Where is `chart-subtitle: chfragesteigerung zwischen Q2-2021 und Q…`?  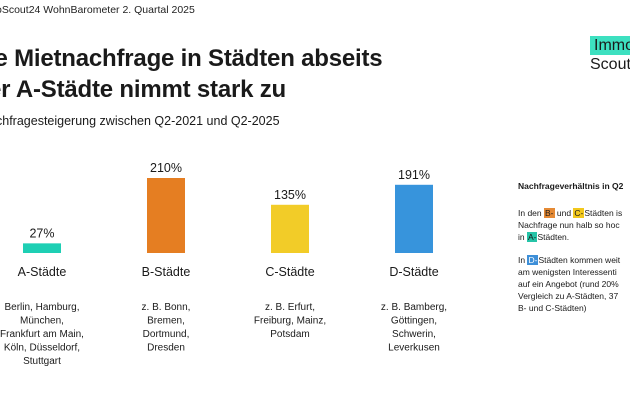
chart-subtitle: chfragesteigerung zwischen Q2-2021 und Q… is located at coordinates (140, 121).